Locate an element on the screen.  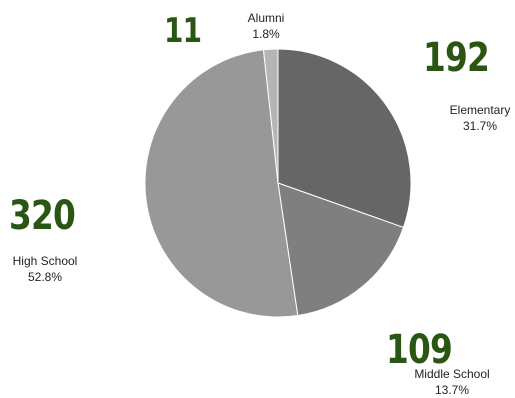
value-elementary: 192 is located at coordinates (456, 58).